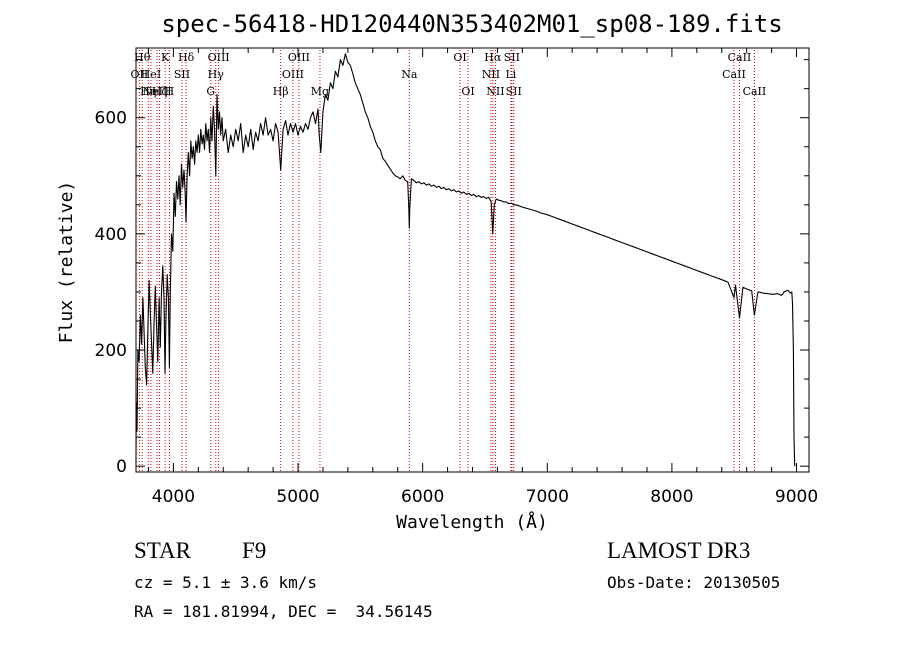 The height and width of the screenshot is (654, 900). Describe the element at coordinates (409, 74) in the screenshot. I see `line-marker-label: Na` at that location.